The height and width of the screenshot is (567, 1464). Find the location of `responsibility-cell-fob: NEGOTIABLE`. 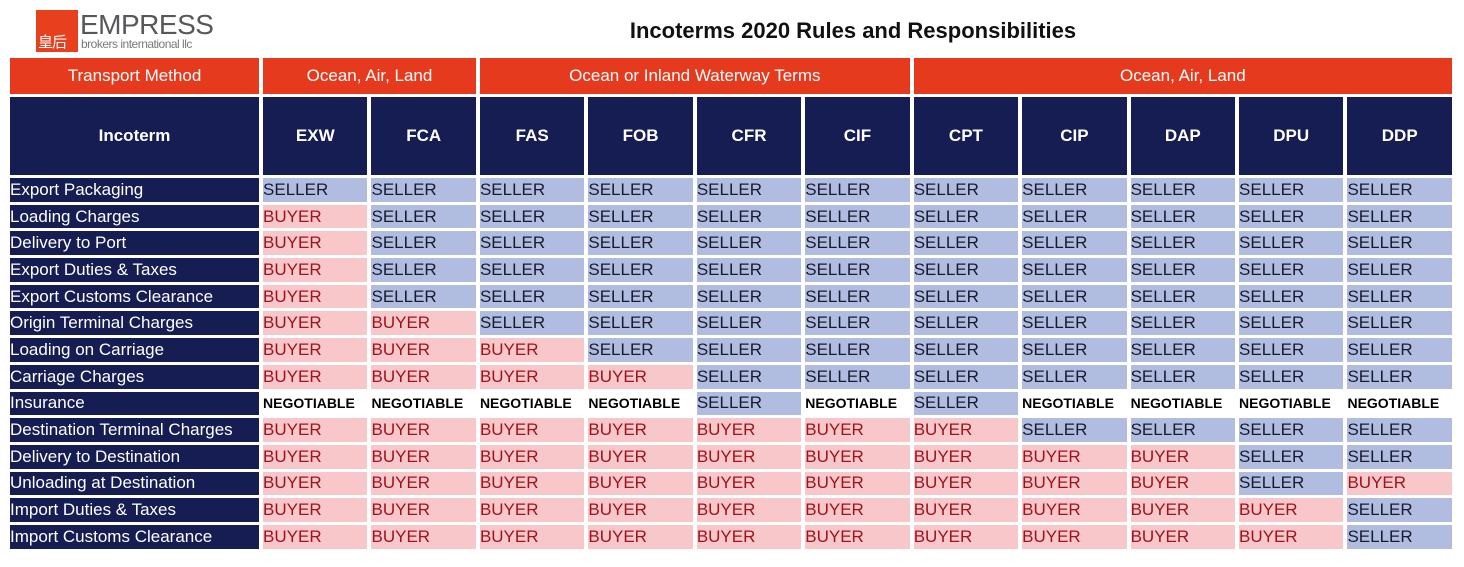

responsibility-cell-fob: NEGOTIABLE is located at coordinates (640, 403).